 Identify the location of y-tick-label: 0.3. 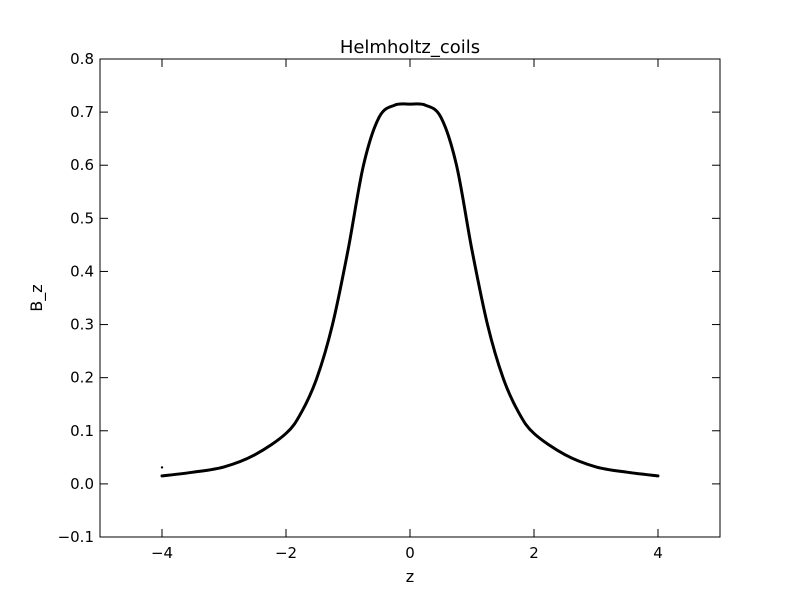
(82, 325).